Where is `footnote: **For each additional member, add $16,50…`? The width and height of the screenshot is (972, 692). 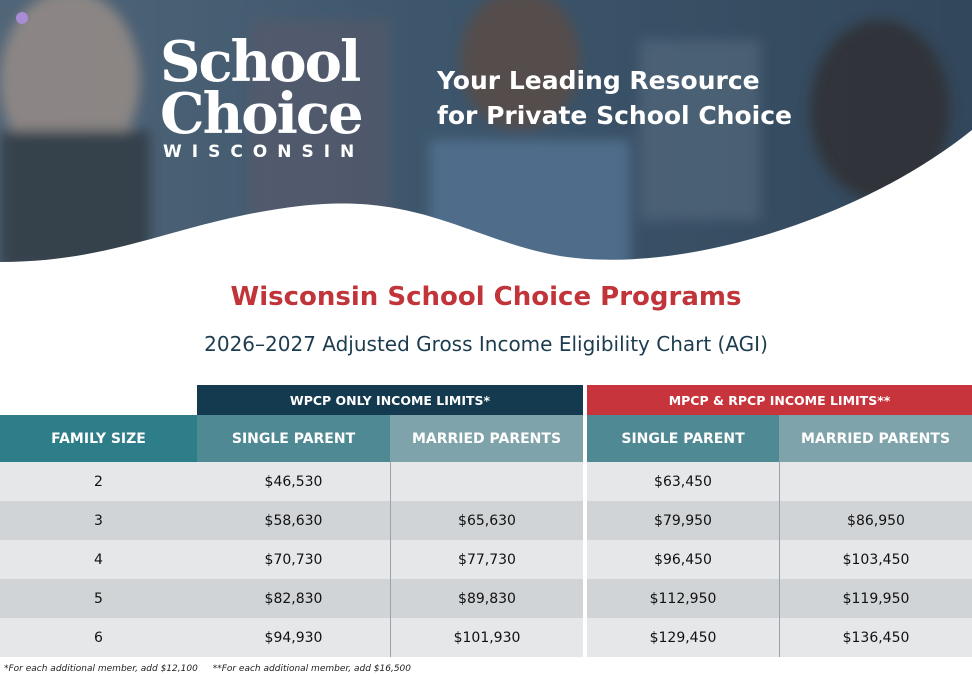 footnote: **For each additional member, add $16,50… is located at coordinates (311, 669).